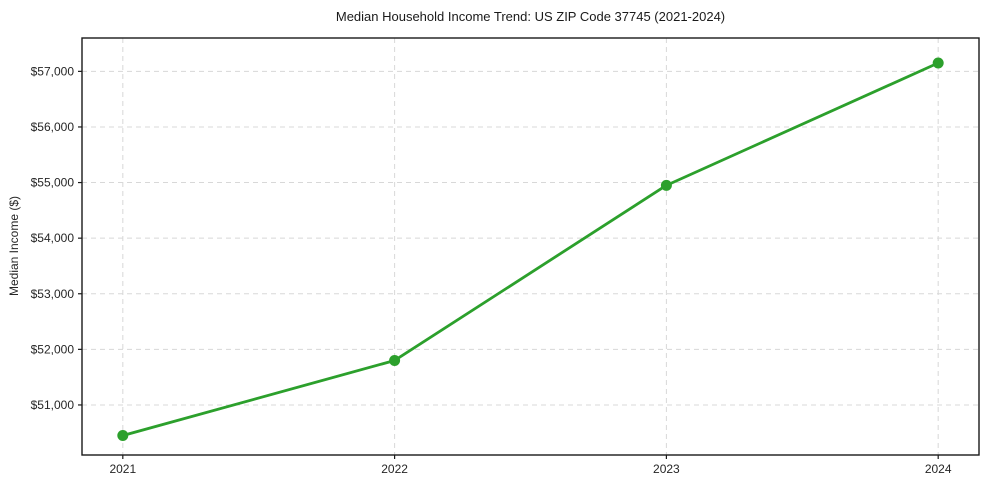  What do you see at coordinates (53, 183) in the screenshot?
I see `y-tick-label: $55,000` at bounding box center [53, 183].